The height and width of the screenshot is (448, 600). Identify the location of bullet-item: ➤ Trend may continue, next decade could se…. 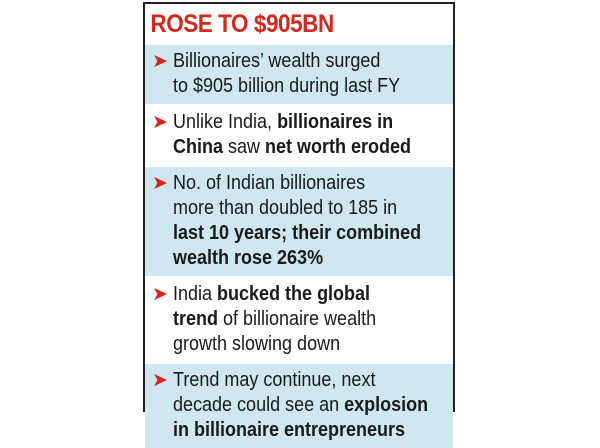
(299, 405).